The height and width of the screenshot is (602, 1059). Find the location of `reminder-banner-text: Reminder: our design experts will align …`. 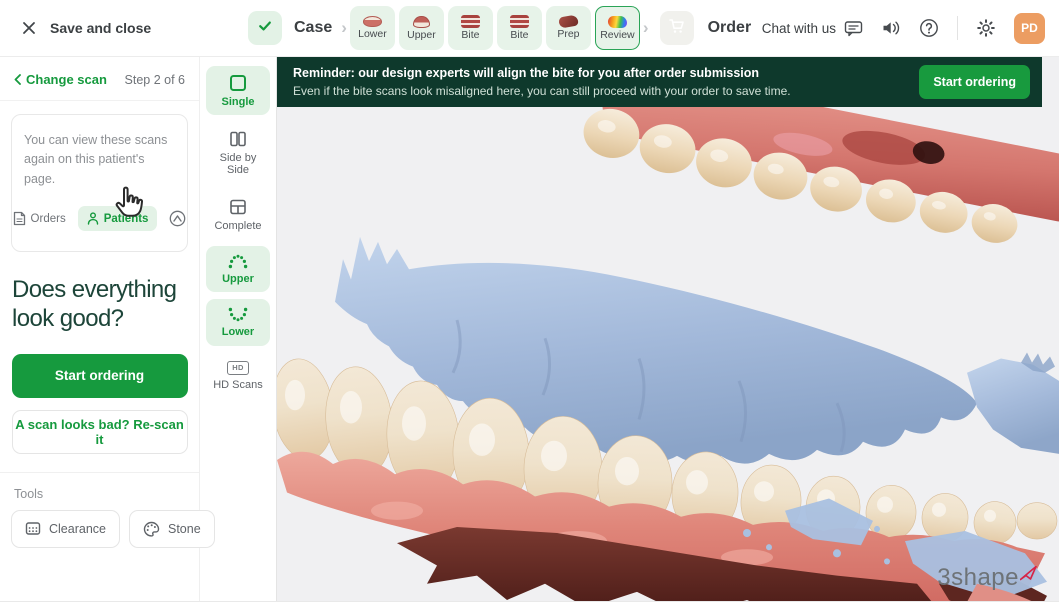

reminder-banner-text: Reminder: our design experts will align … is located at coordinates (542, 82).